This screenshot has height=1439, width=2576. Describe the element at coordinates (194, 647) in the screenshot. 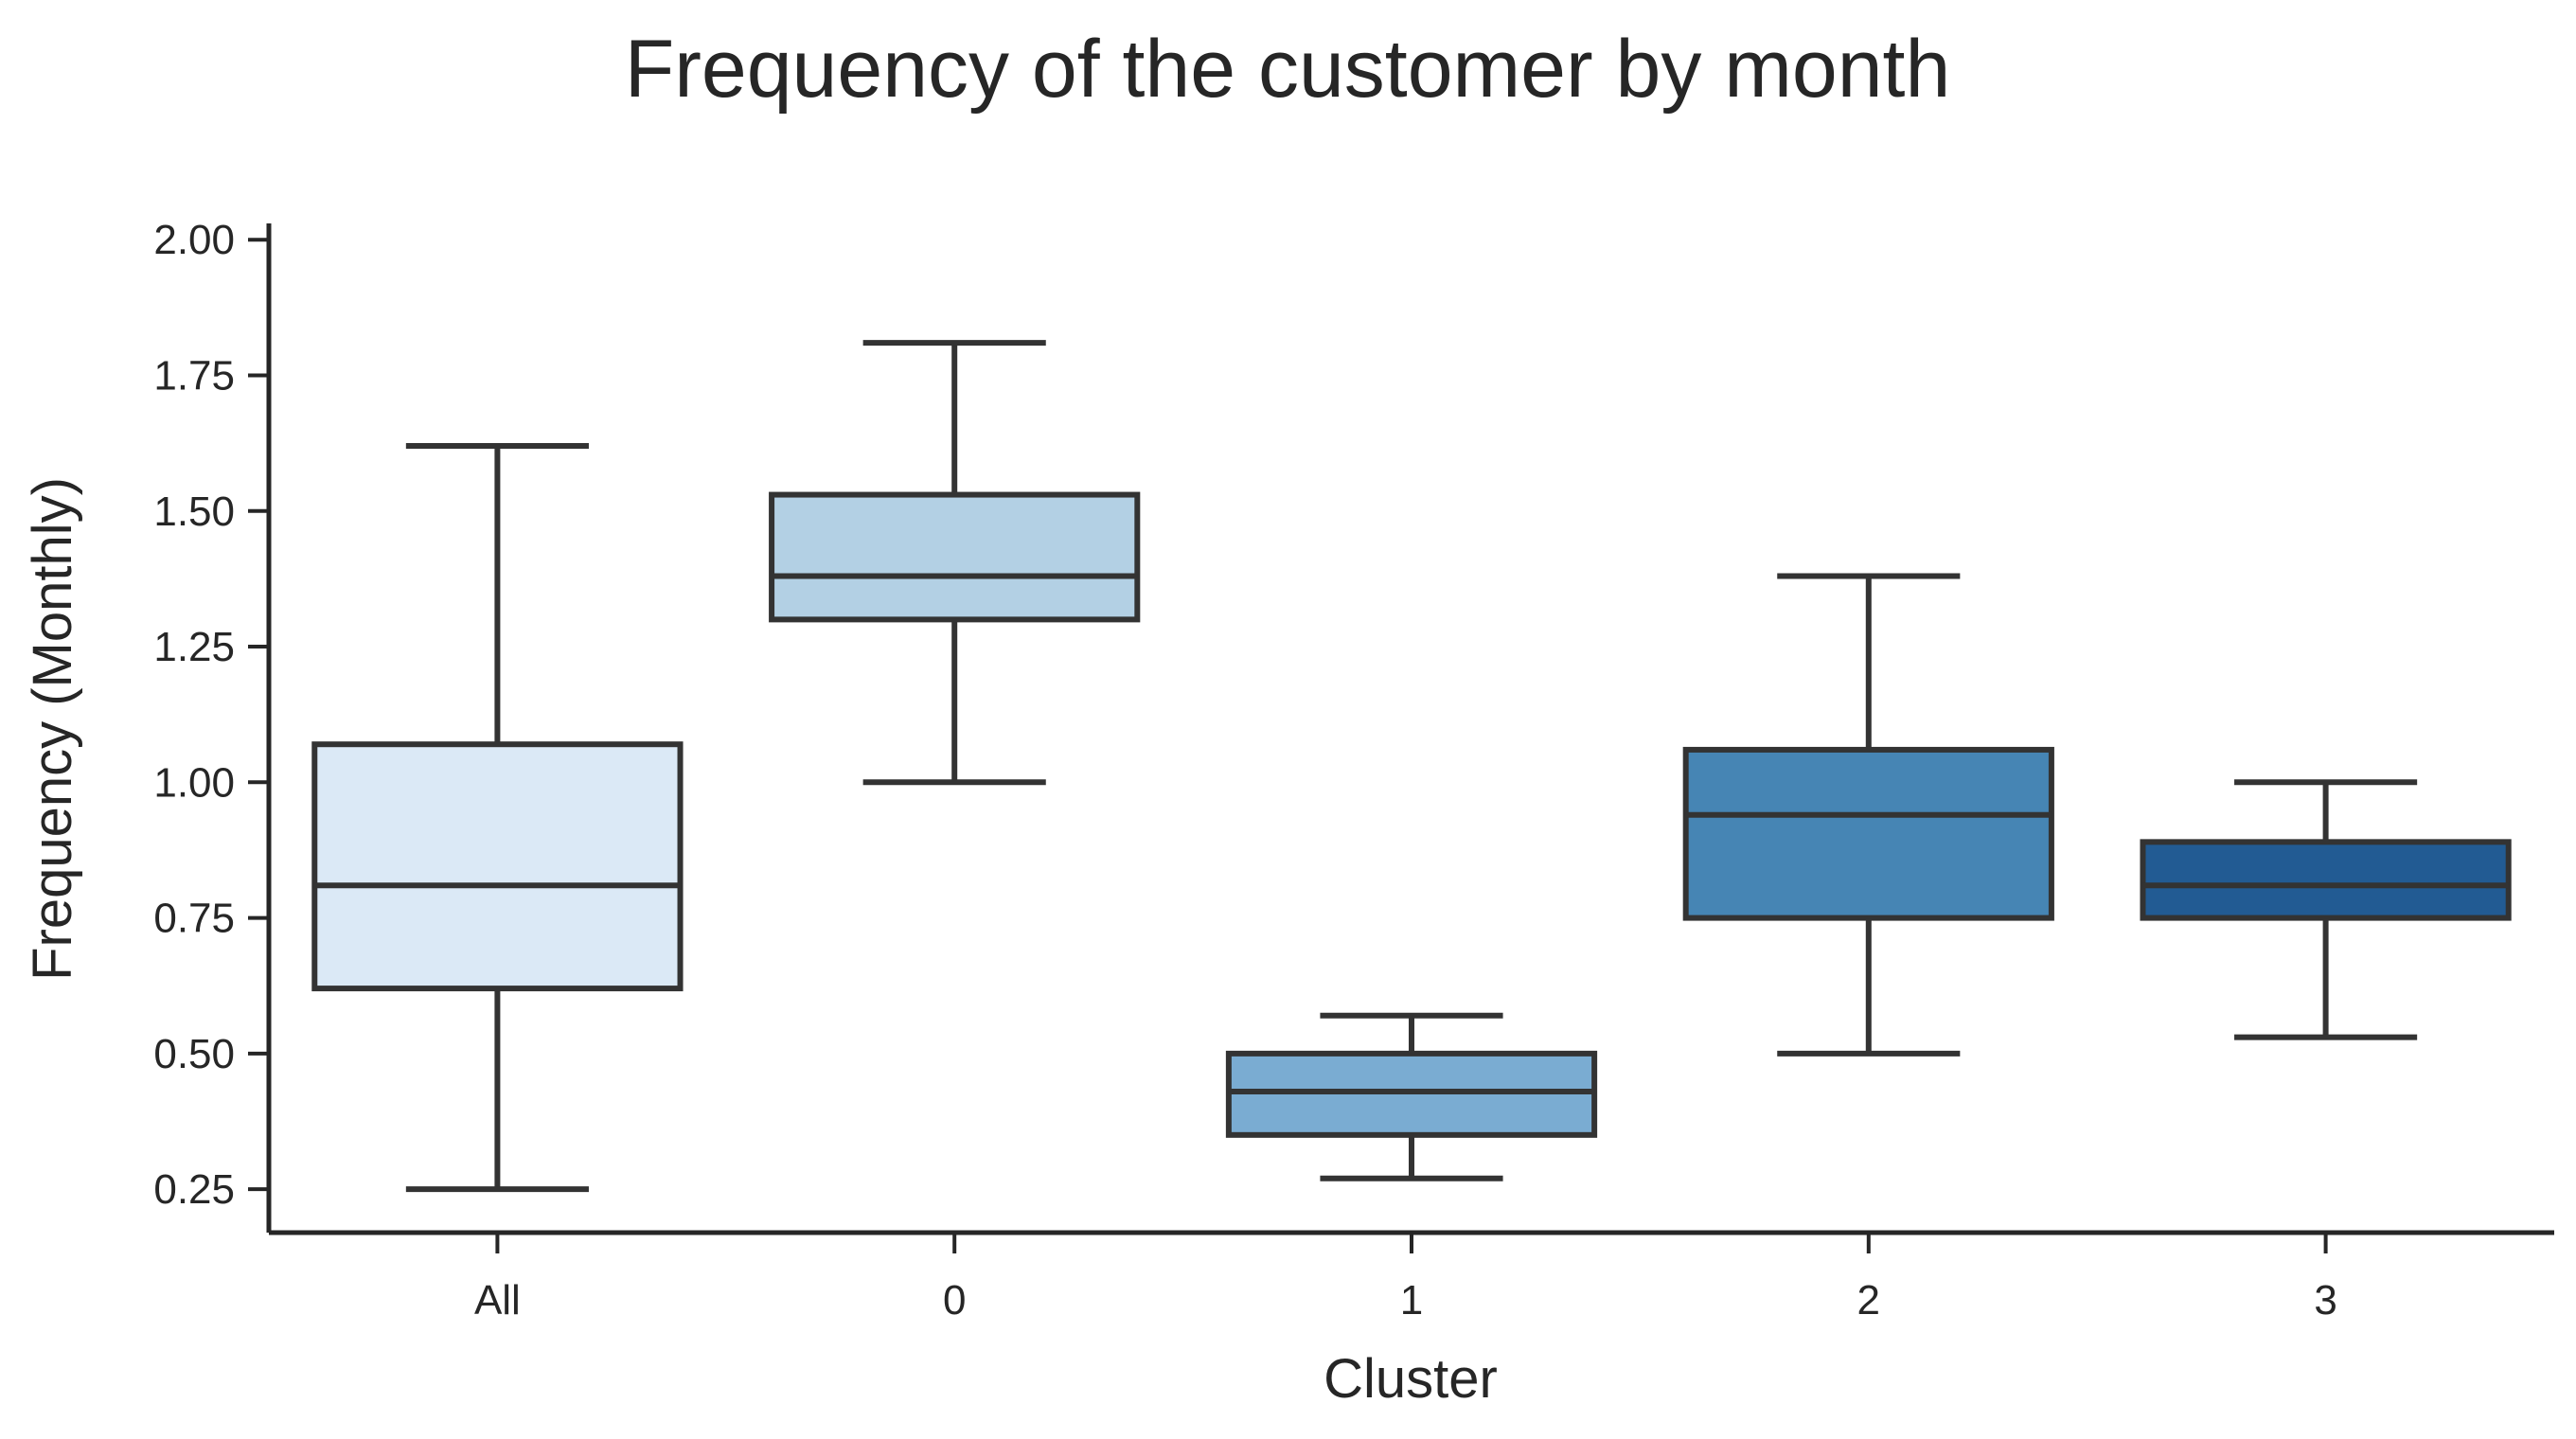

I see `y-tick-label: 1.25` at that location.